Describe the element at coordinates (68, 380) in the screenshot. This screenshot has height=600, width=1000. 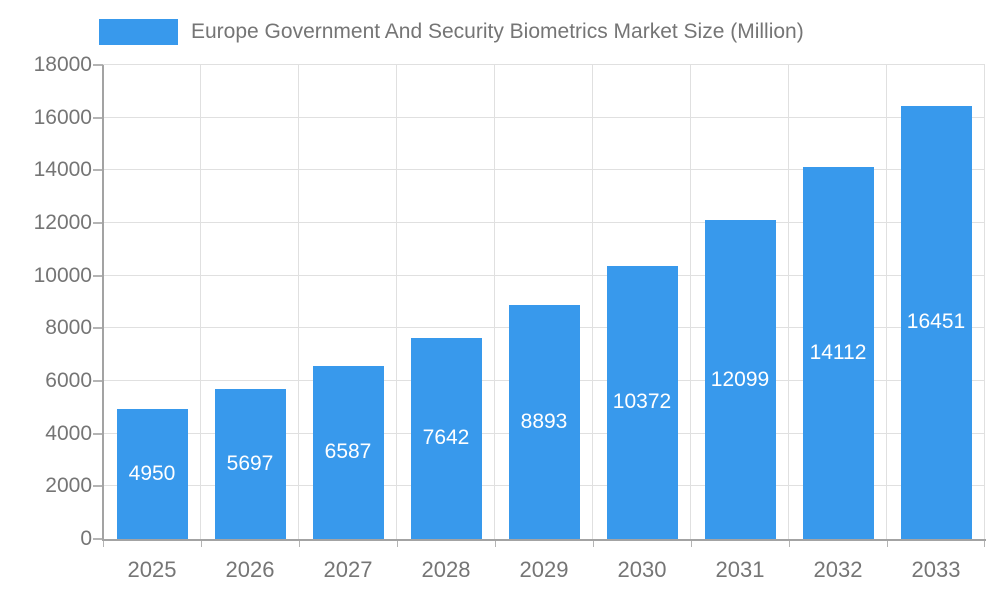
I see `y-axis-tick-label: 6000` at that location.